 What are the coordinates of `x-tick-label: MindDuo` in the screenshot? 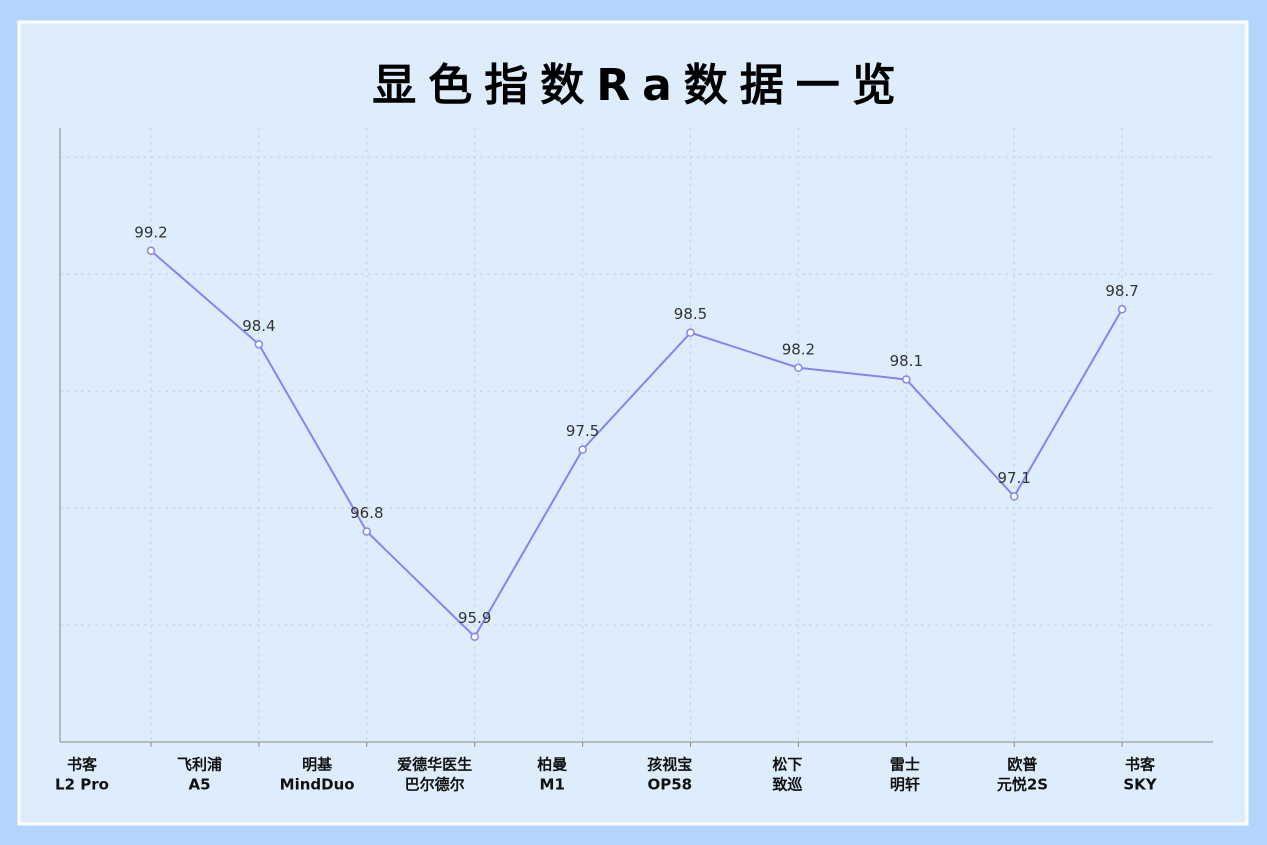 It's located at (317, 785).